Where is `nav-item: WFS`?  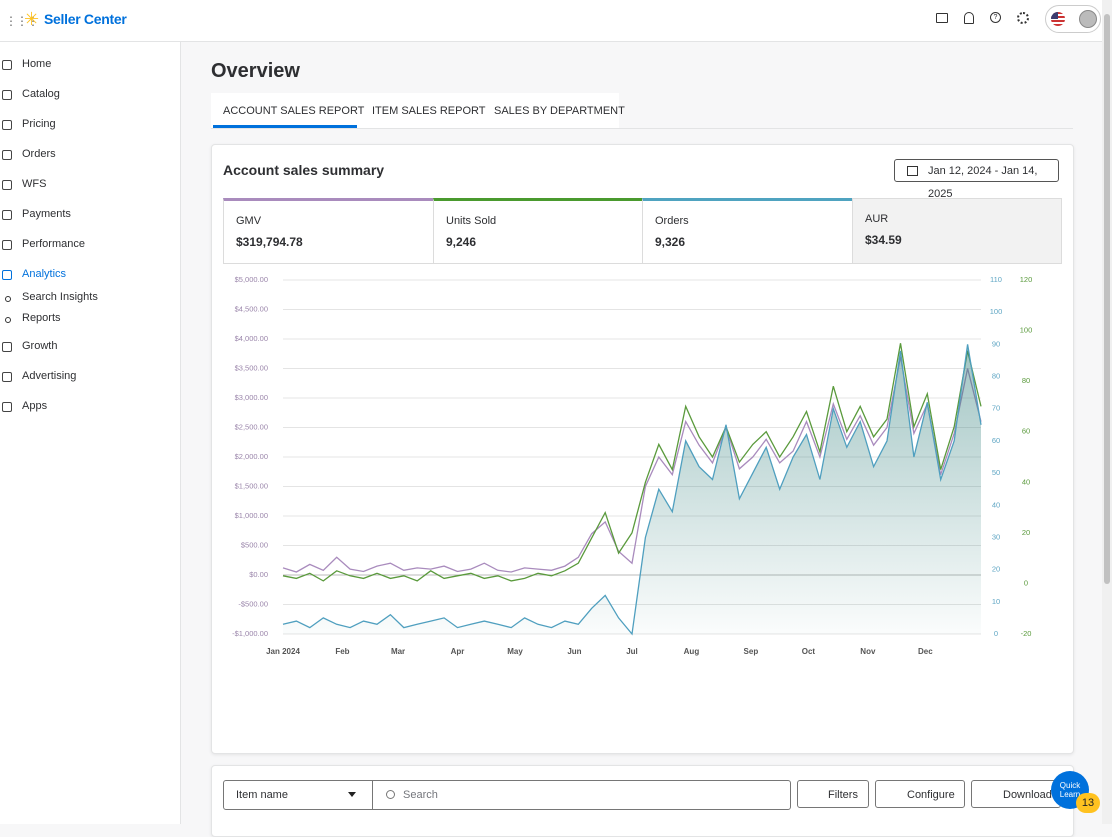 nav-item: WFS is located at coordinates (34, 184).